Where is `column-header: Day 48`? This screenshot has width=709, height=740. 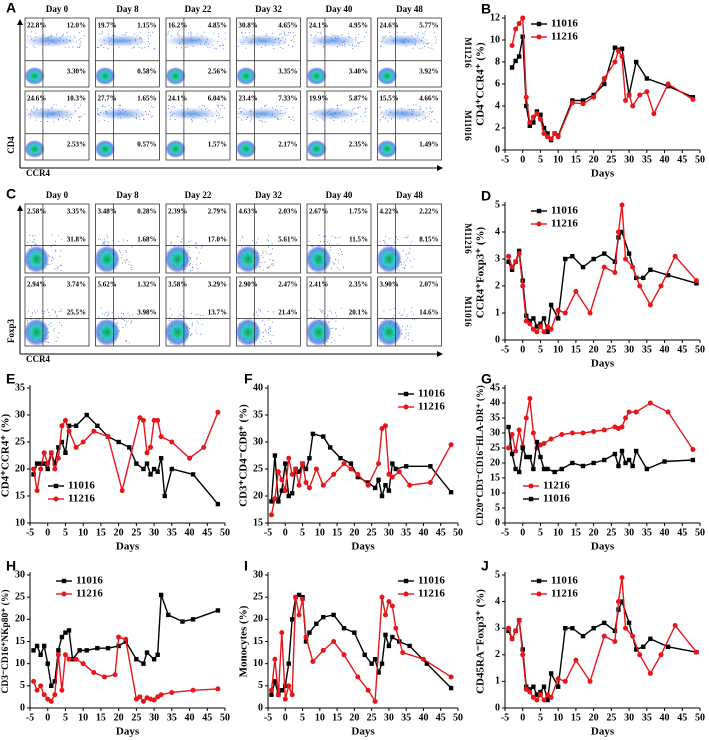 column-header: Day 48 is located at coordinates (409, 195).